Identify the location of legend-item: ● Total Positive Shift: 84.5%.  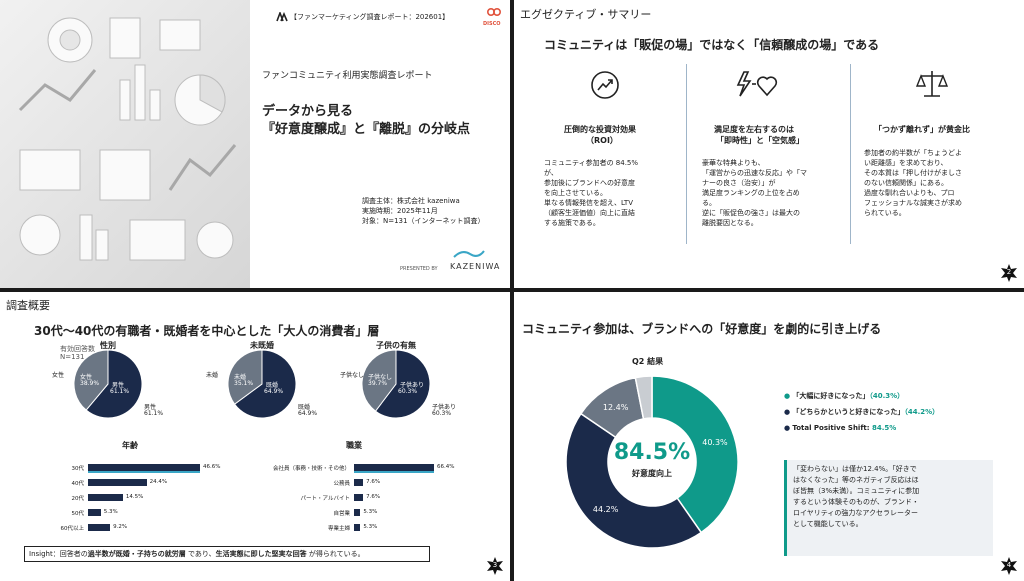
(840, 428).